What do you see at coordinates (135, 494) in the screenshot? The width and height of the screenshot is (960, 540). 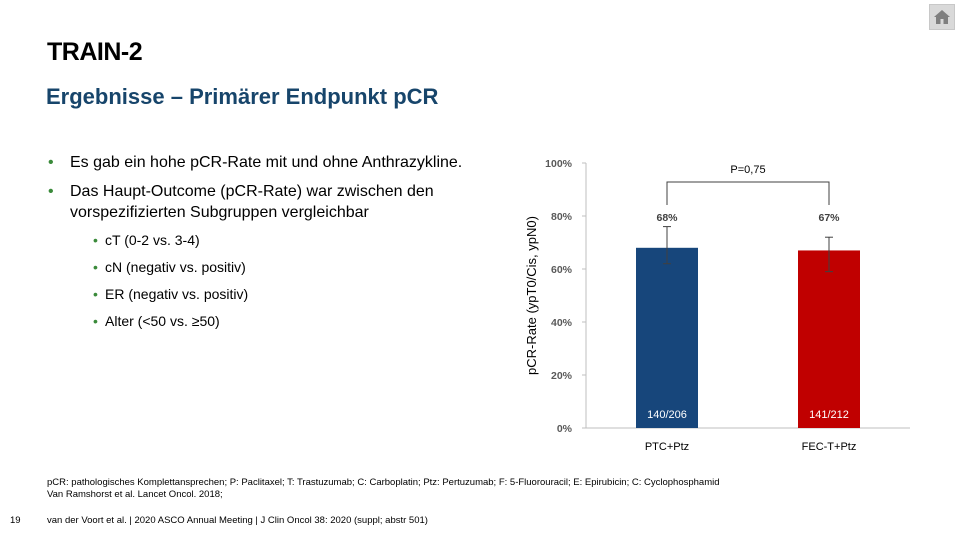 I see `reference-note: Van Ramshorst et al. Lancet Oncol. 2018;` at bounding box center [135, 494].